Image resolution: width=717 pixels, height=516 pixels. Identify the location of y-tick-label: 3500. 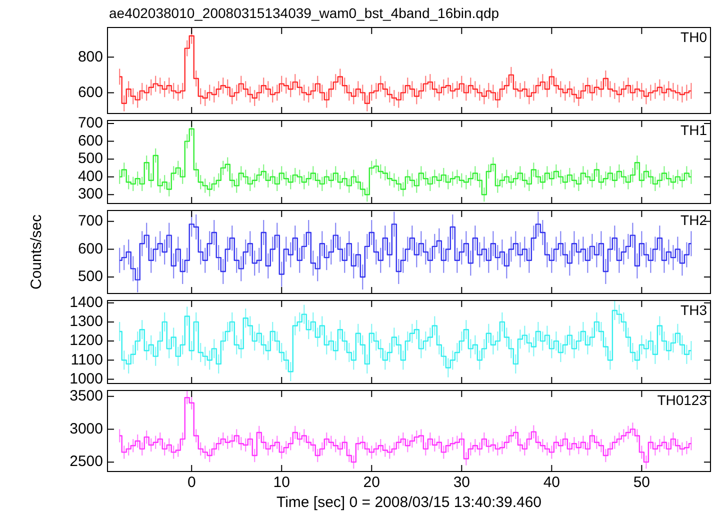
(86, 395).